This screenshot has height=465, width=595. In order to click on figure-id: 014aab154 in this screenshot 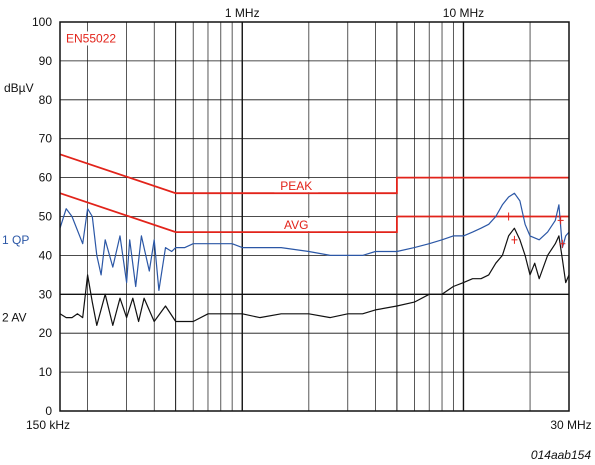, I will do `click(561, 455)`.